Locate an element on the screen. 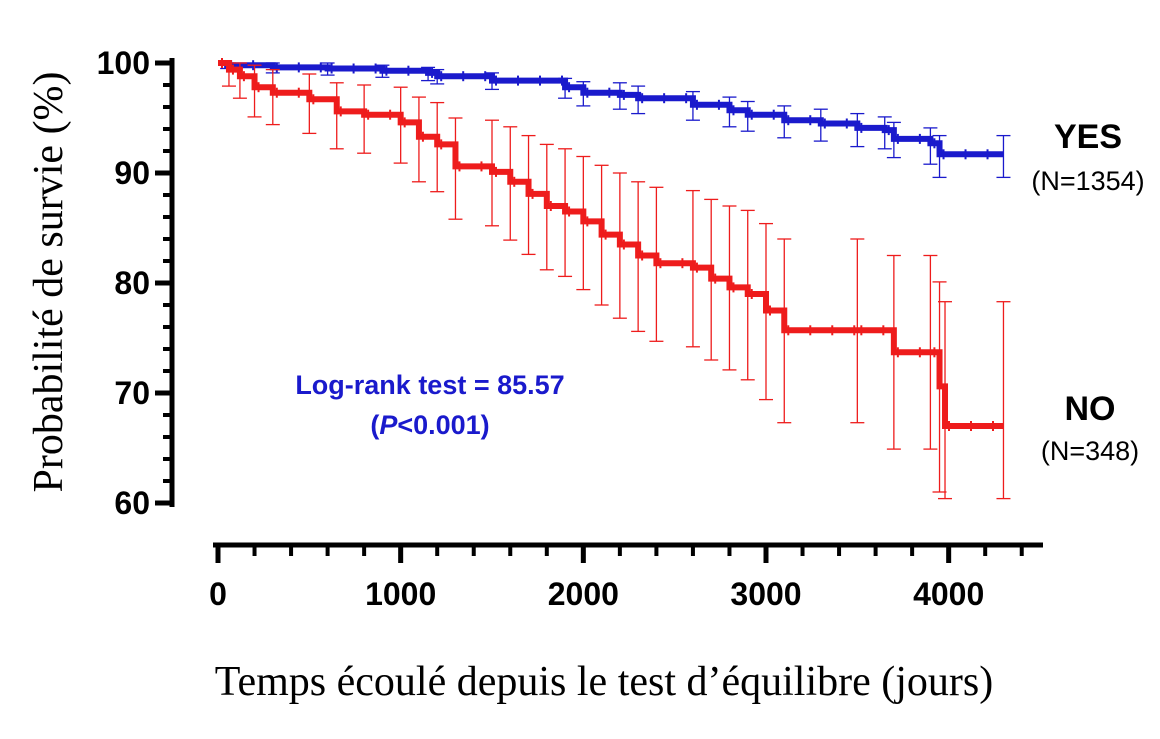 The image size is (1160, 739). pvalue-open-paren: ( is located at coordinates (374, 425).